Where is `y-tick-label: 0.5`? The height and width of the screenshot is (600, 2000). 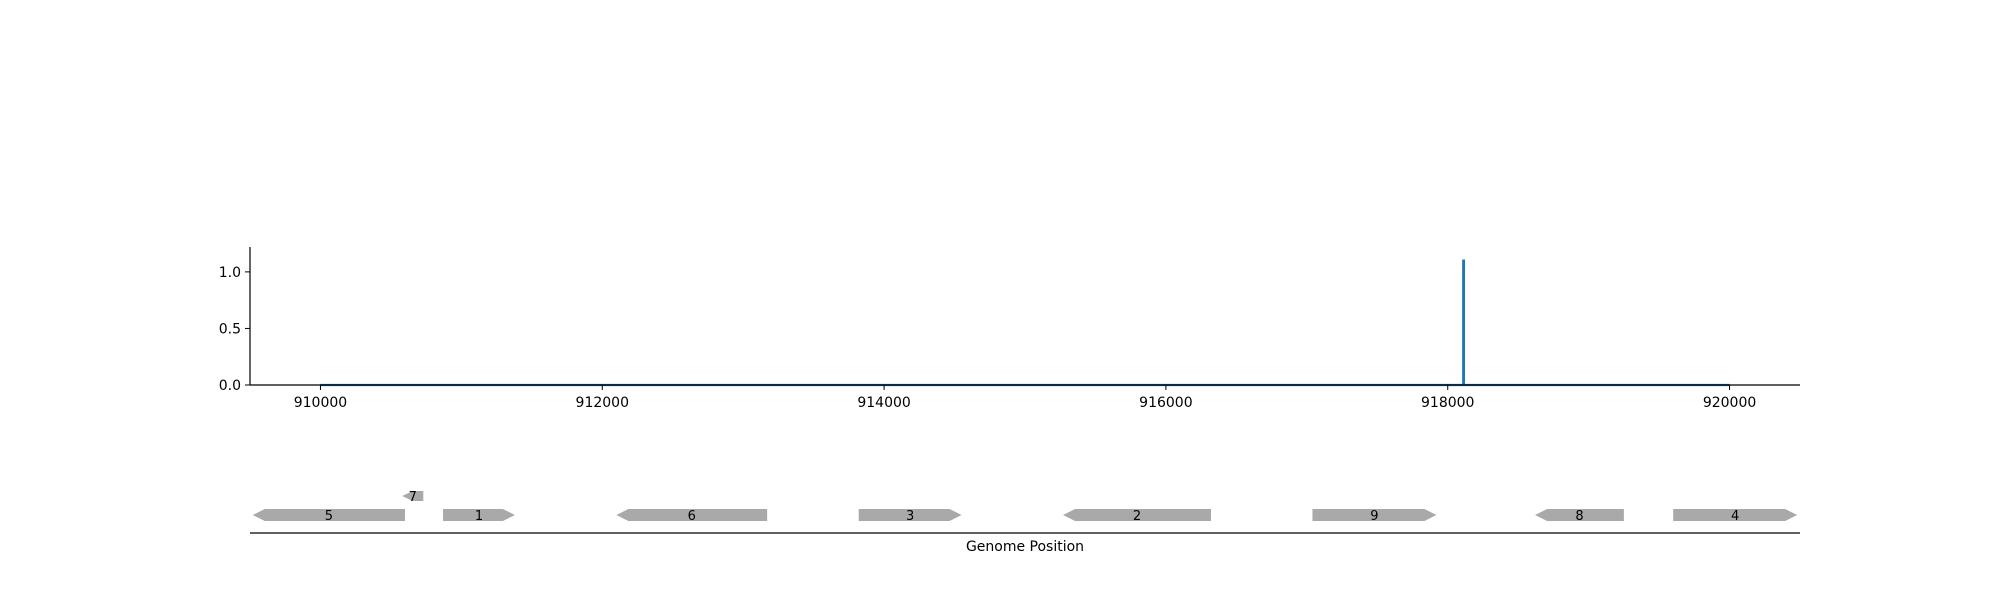
y-tick-label: 0.5 is located at coordinates (230, 329).